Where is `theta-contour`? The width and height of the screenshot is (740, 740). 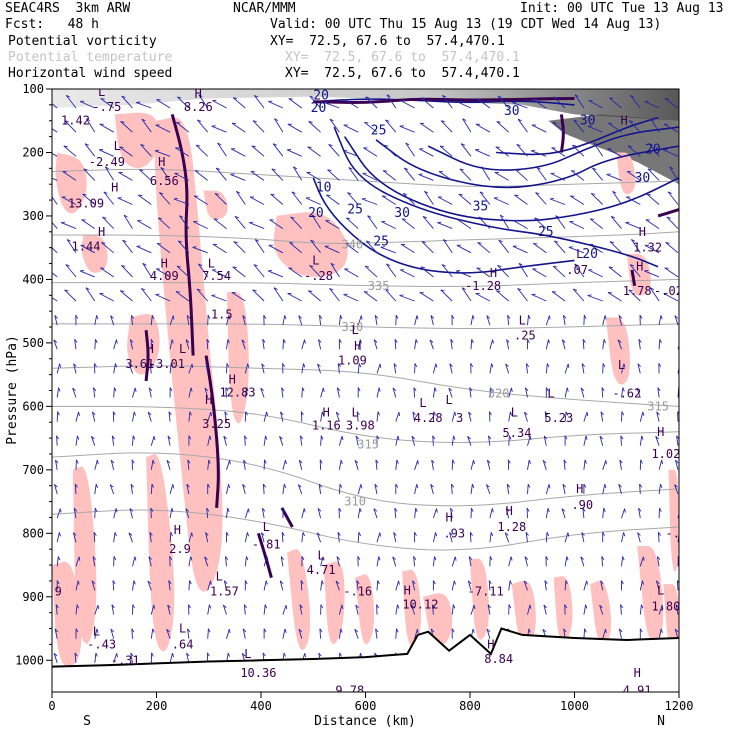 theta-contour is located at coordinates (365, 479).